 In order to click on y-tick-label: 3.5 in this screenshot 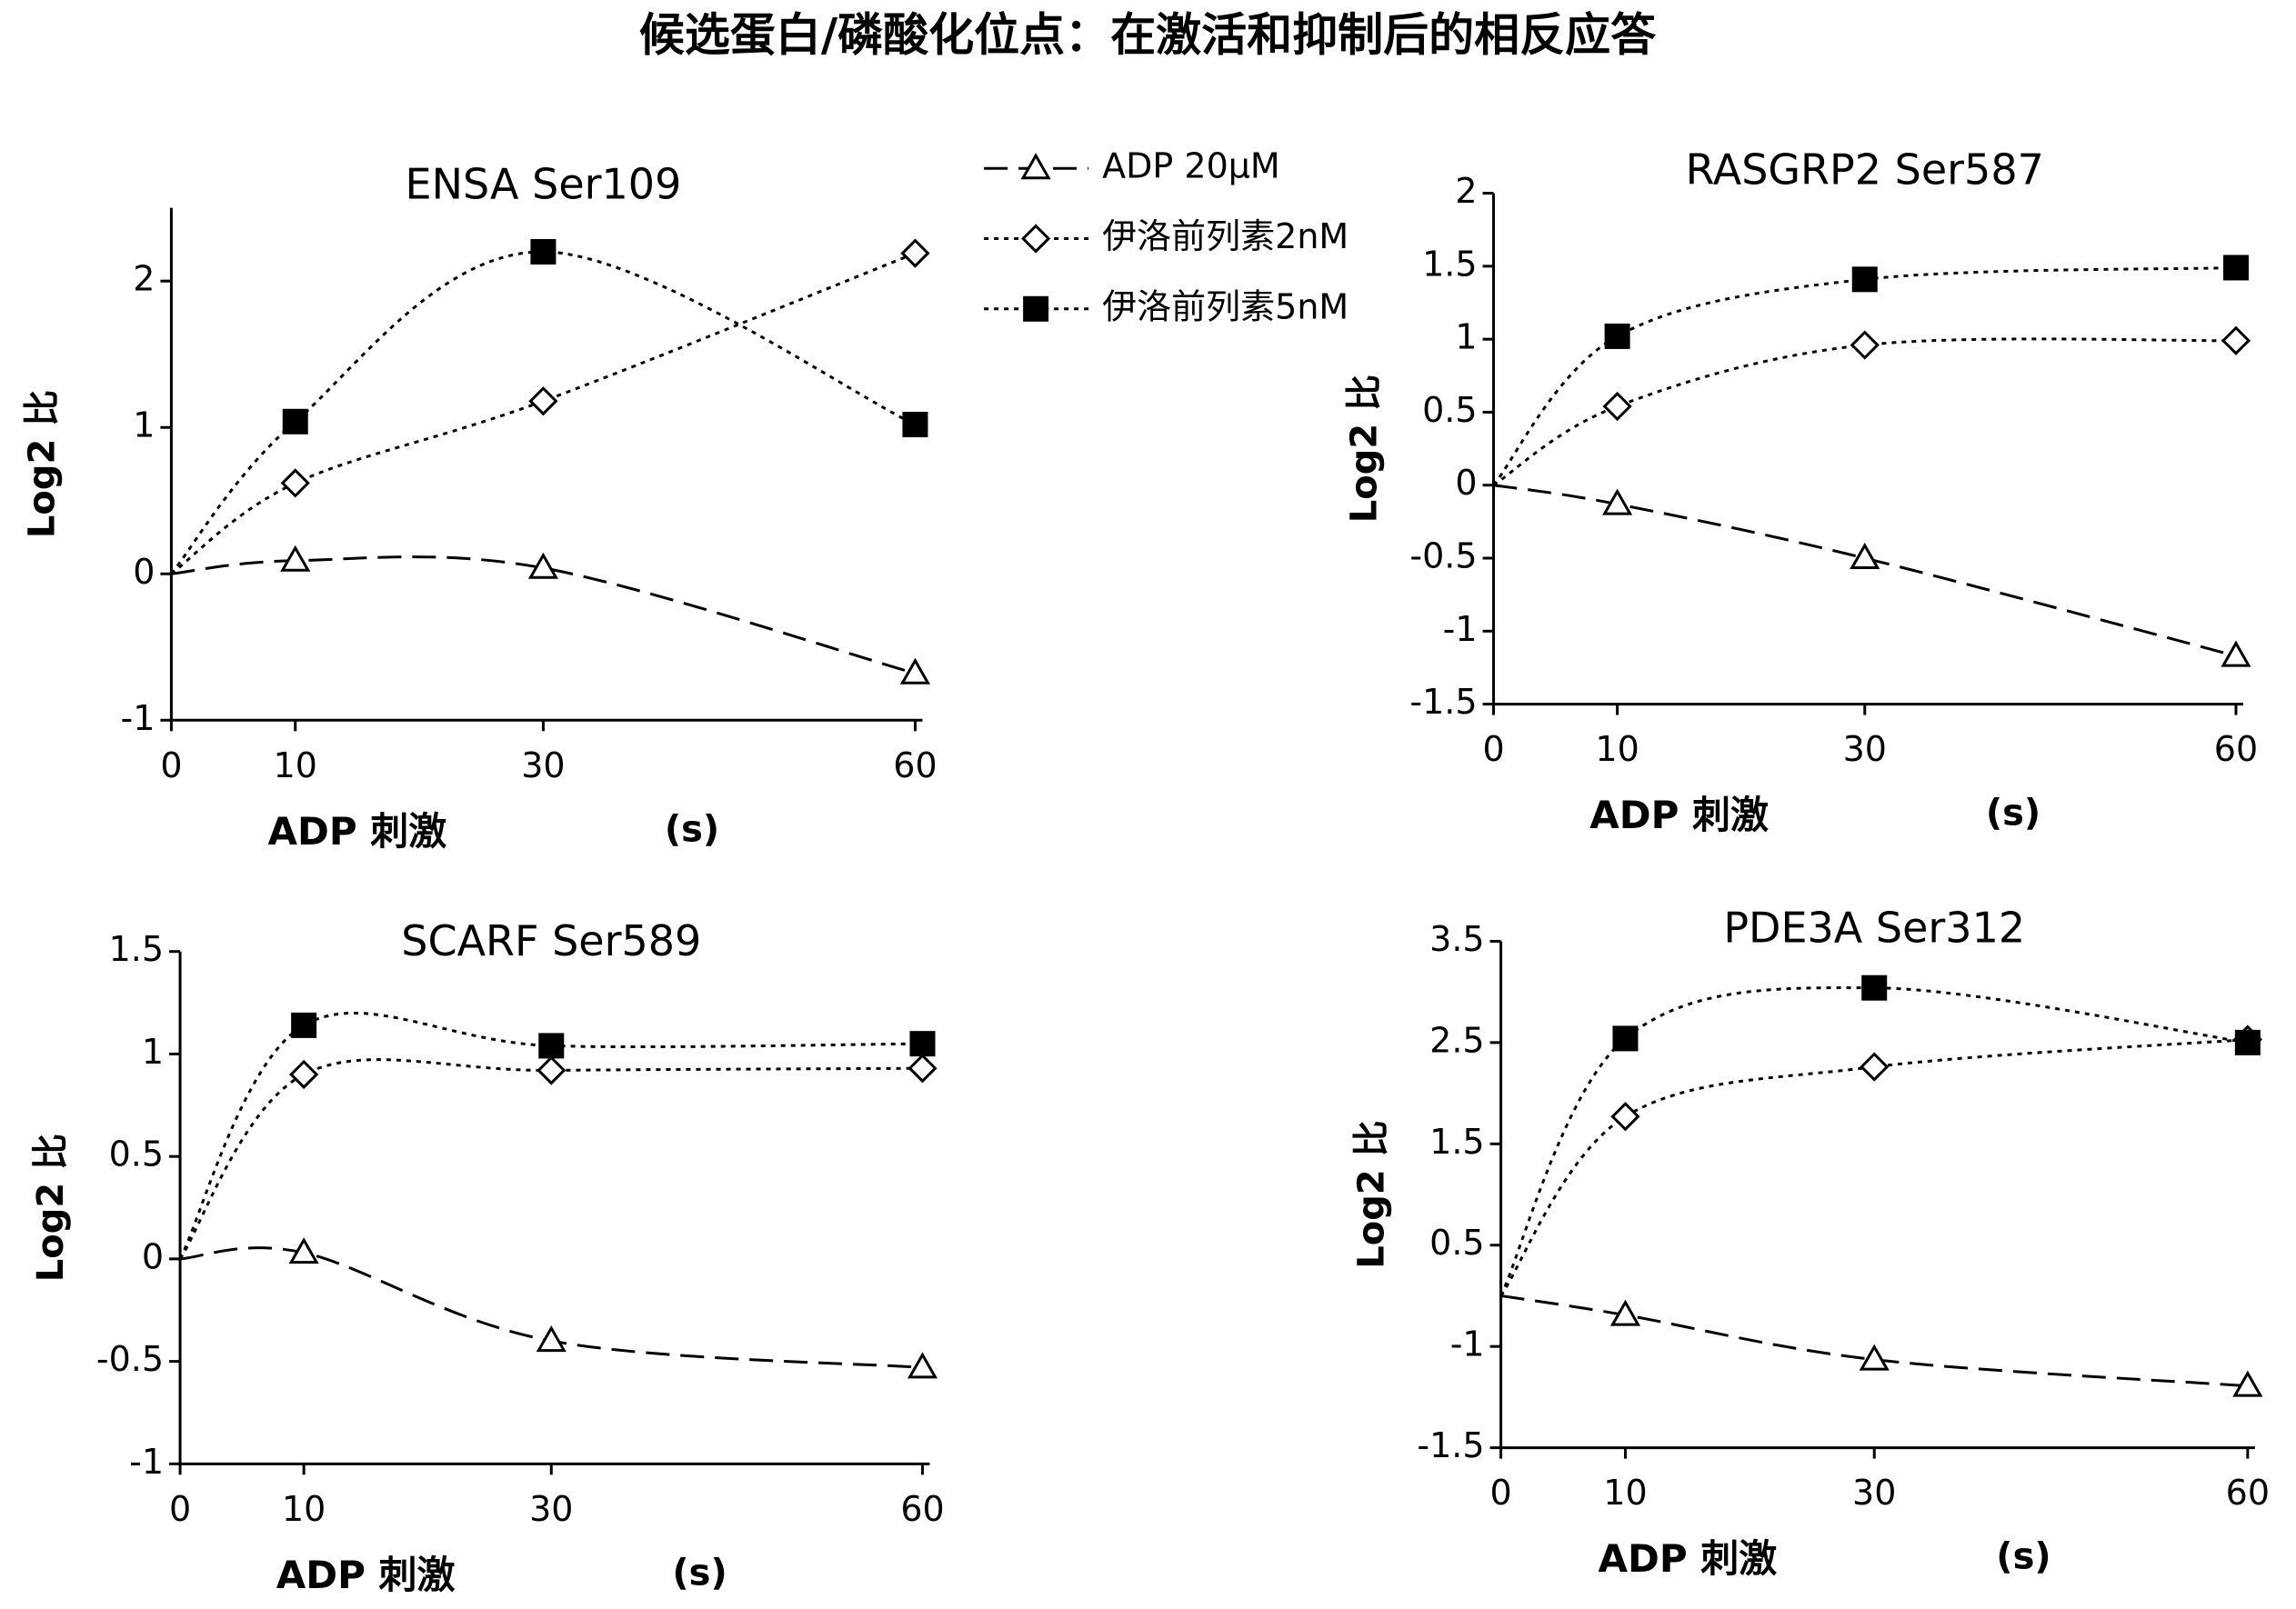, I will do `click(1456, 939)`.